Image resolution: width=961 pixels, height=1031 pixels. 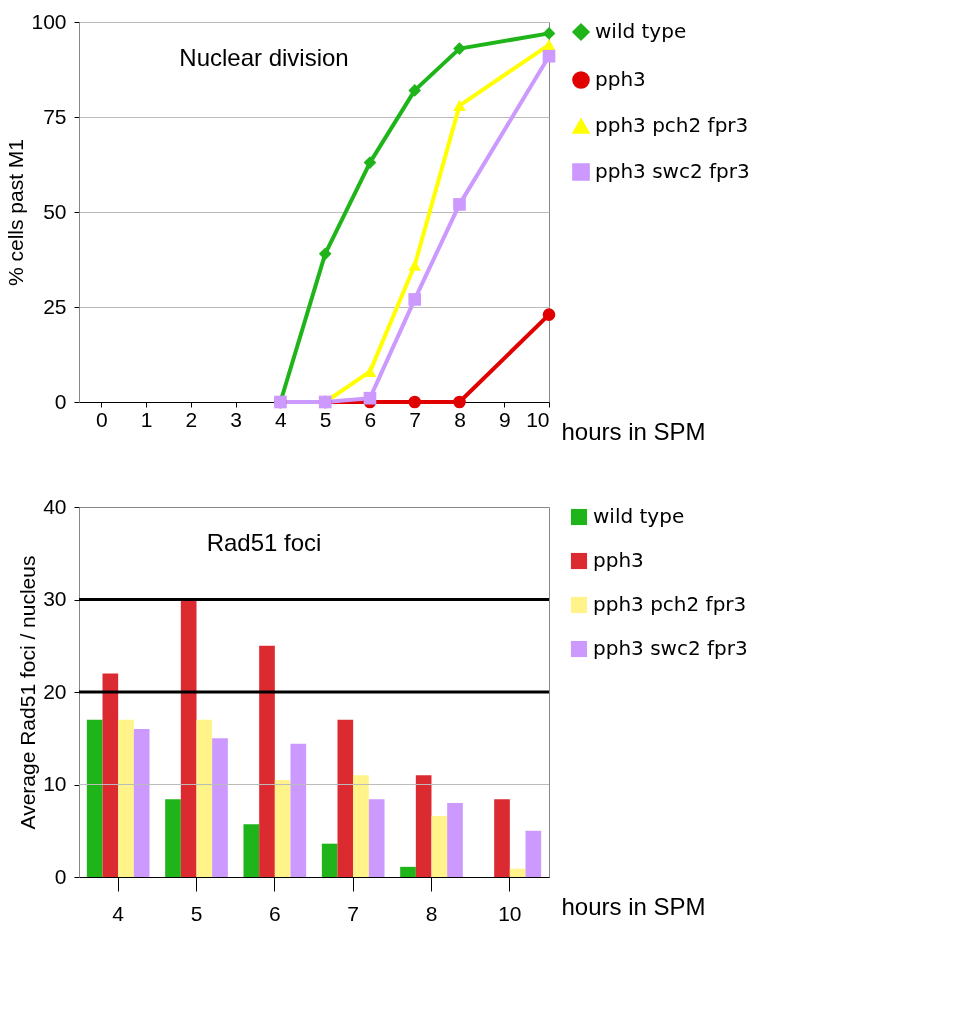 What do you see at coordinates (49, 21) in the screenshot?
I see `y-tick-label: 100` at bounding box center [49, 21].